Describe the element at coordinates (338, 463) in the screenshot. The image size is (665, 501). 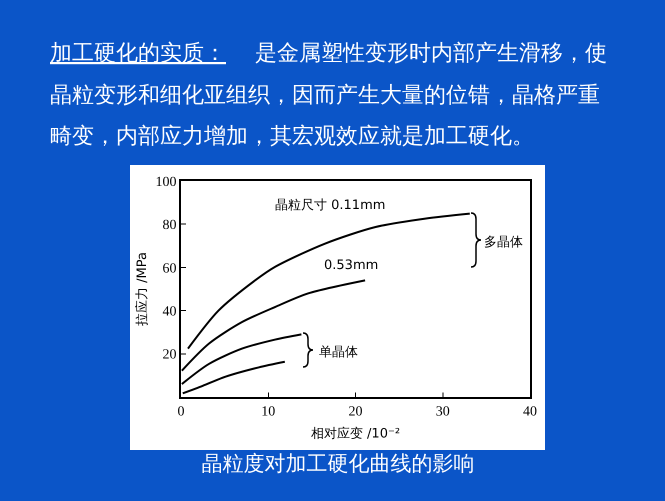
I see `text: 晶粒度对加工硬化曲线的影响` at that location.